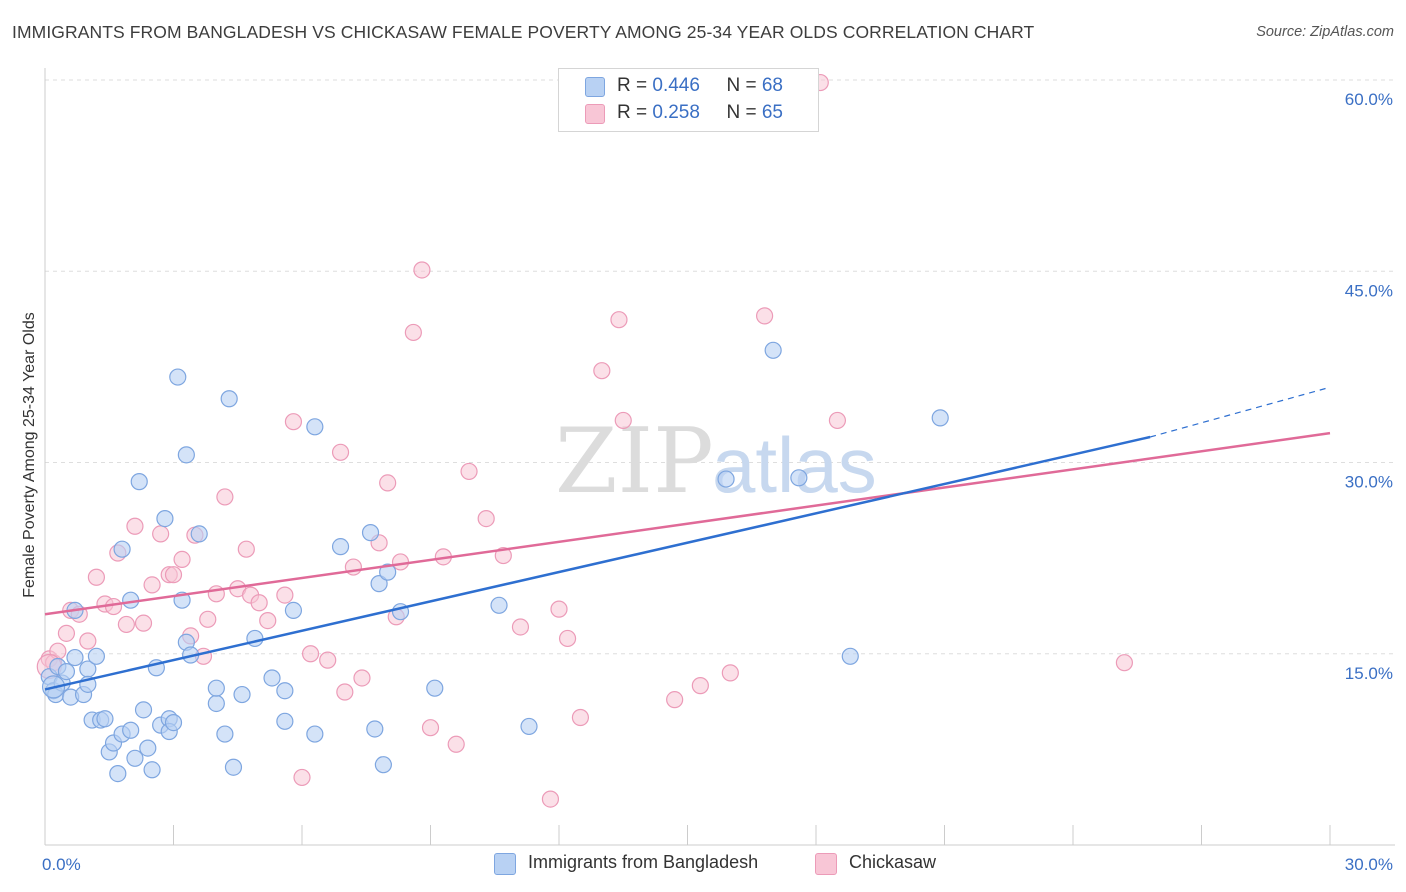 This screenshot has width=1406, height=892. I want to click on y-axis-title: Female Poverty Among 25-34 Year Olds, so click(29, 455).